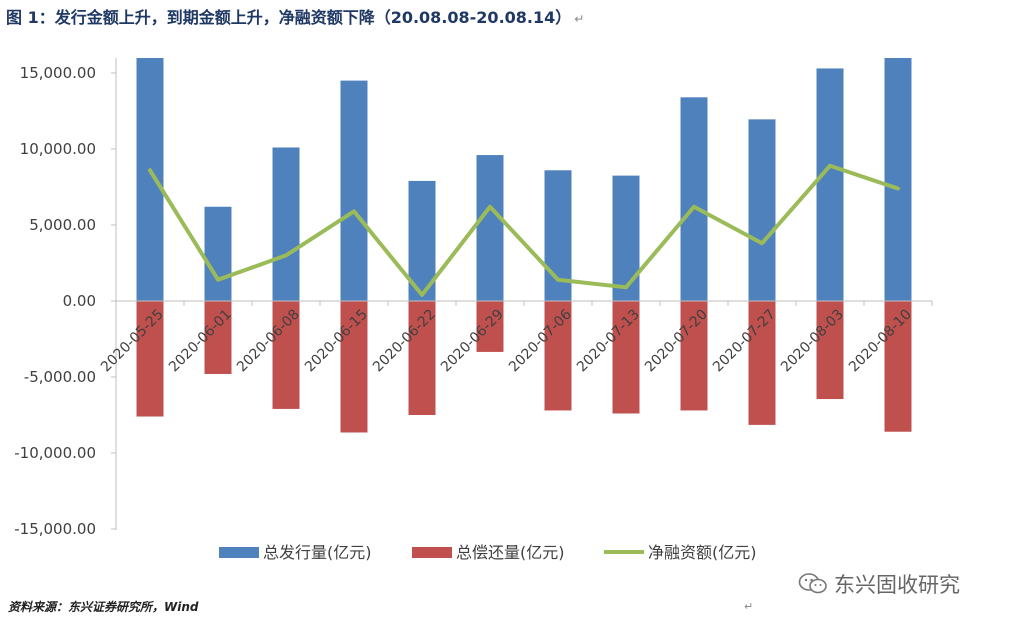 The height and width of the screenshot is (627, 1019). I want to click on y-tick-label: 0.00, so click(79, 301).